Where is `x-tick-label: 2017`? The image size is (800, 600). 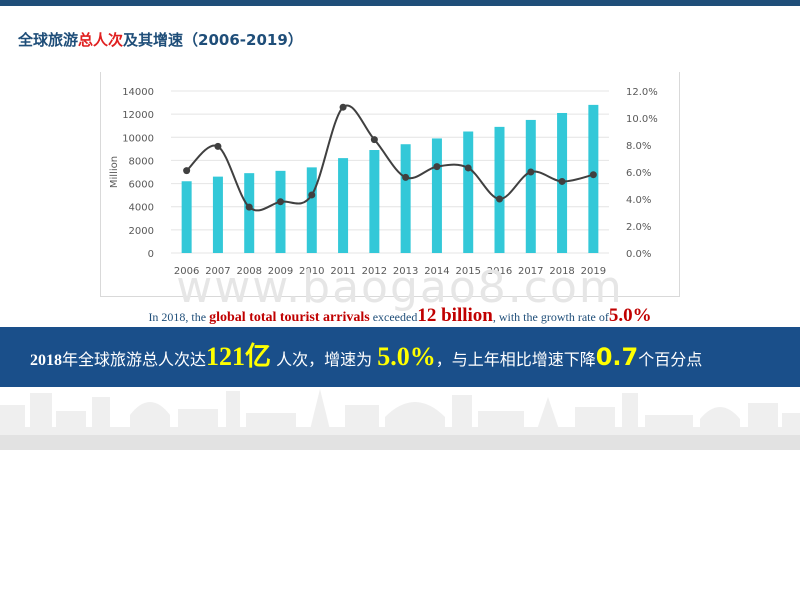
x-tick-label: 2017 is located at coordinates (530, 271).